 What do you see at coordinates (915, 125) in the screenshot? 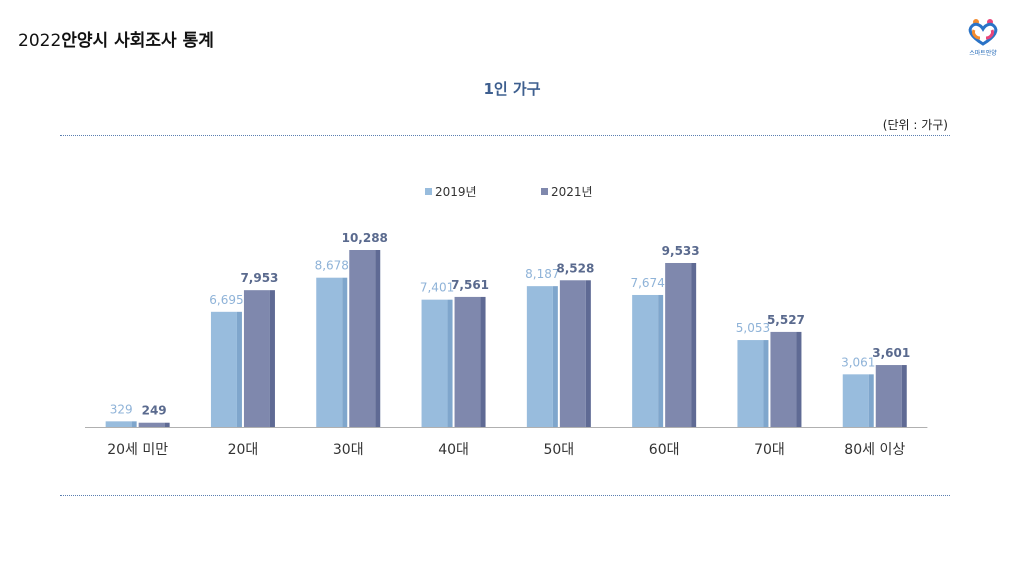
I see `unit-label: (단위 : 가구)` at bounding box center [915, 125].